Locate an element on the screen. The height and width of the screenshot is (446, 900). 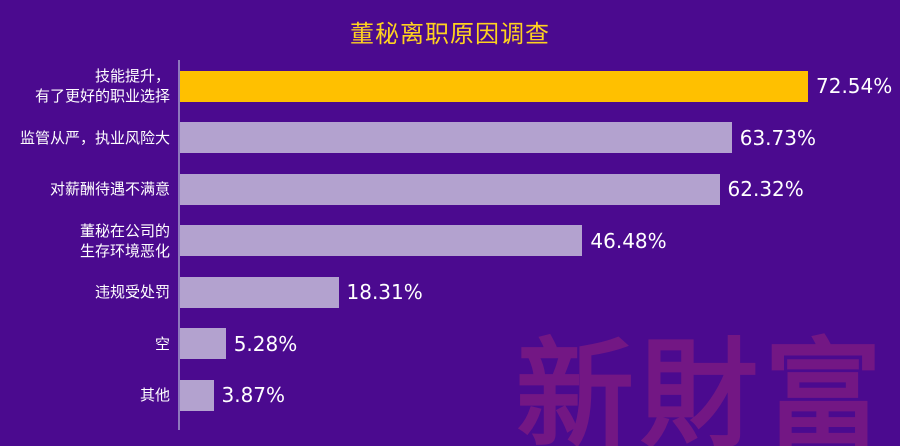
value-label: 5.28% is located at coordinates (265, 343).